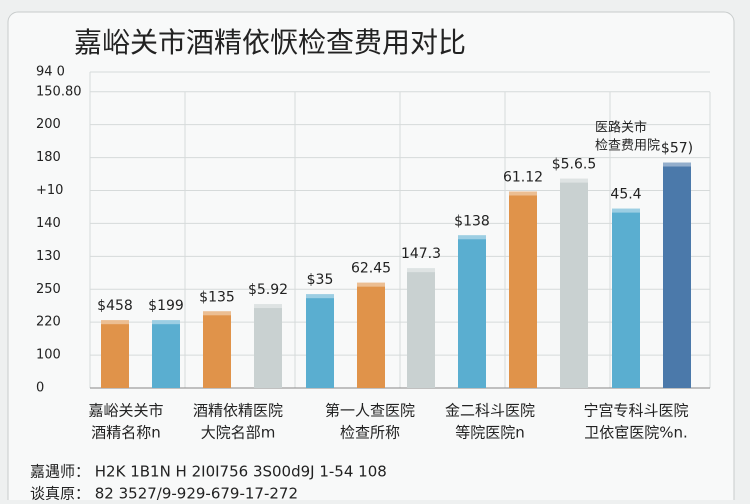 This screenshot has width=750, height=504. What do you see at coordinates (166, 306) in the screenshot?
I see `bar-label: $199` at bounding box center [166, 306].